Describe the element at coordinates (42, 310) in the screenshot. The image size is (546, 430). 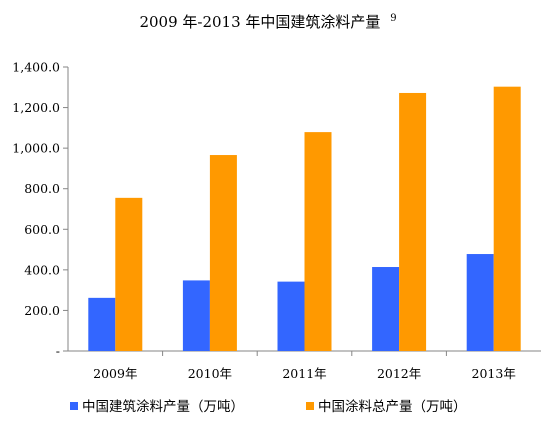
I see `y-tick-label: 200.0` at that location.